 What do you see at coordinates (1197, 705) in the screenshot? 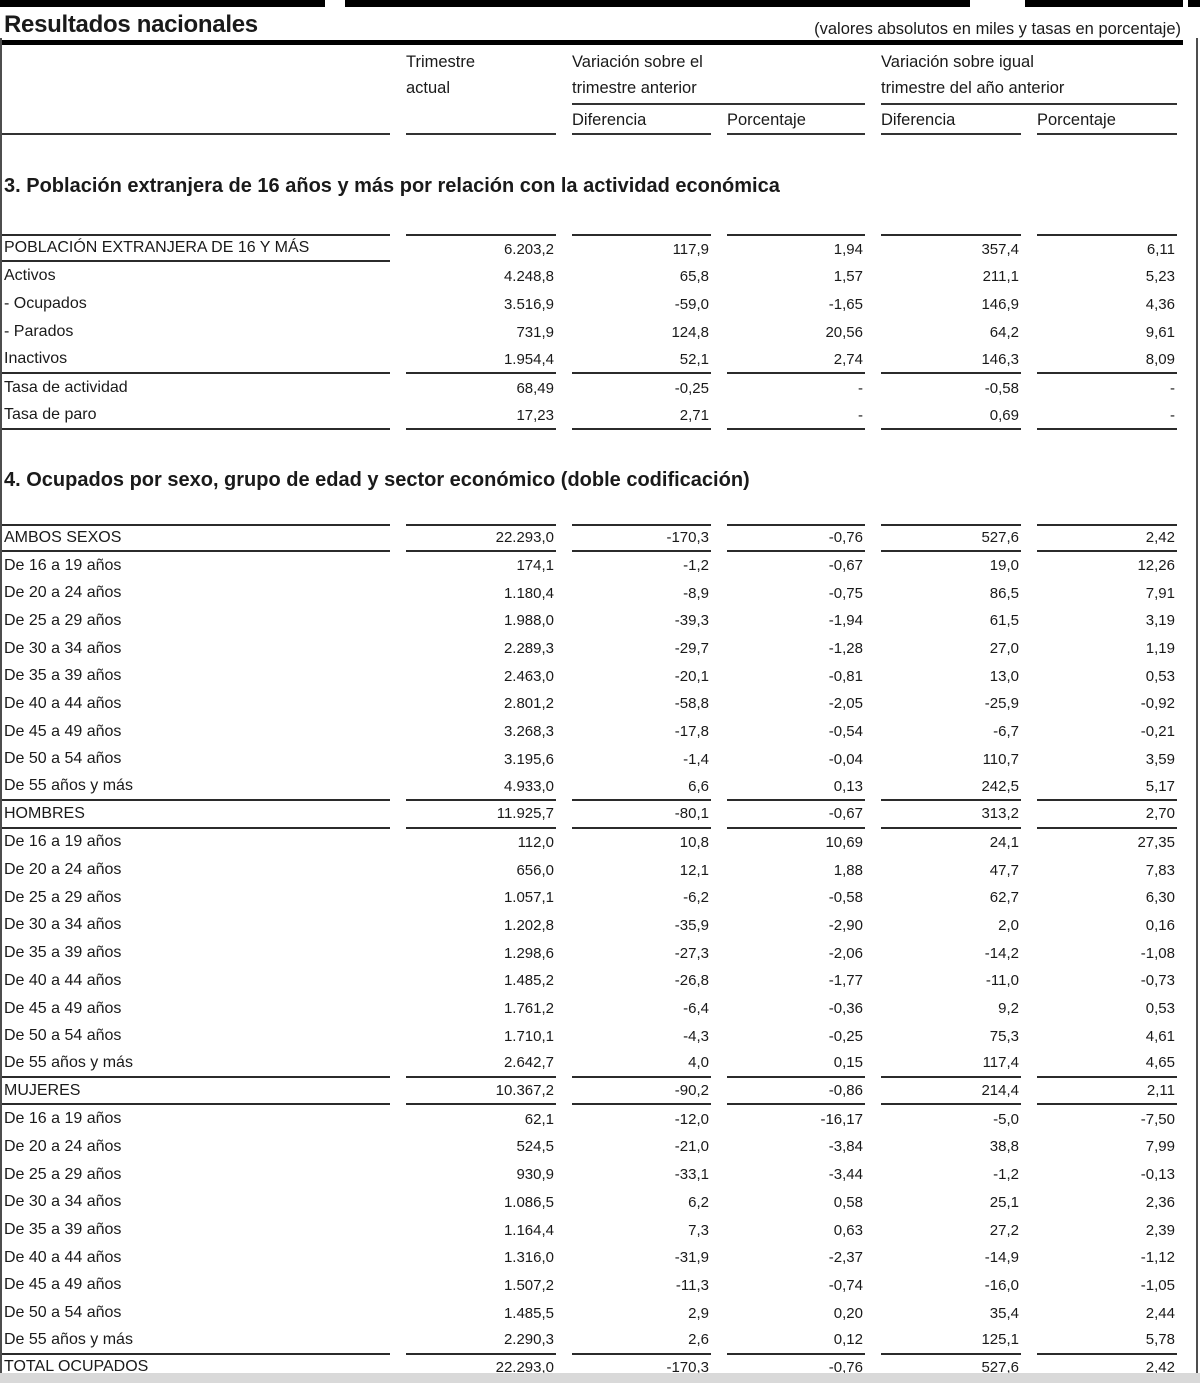
I see `page-right-border` at bounding box center [1197, 705].